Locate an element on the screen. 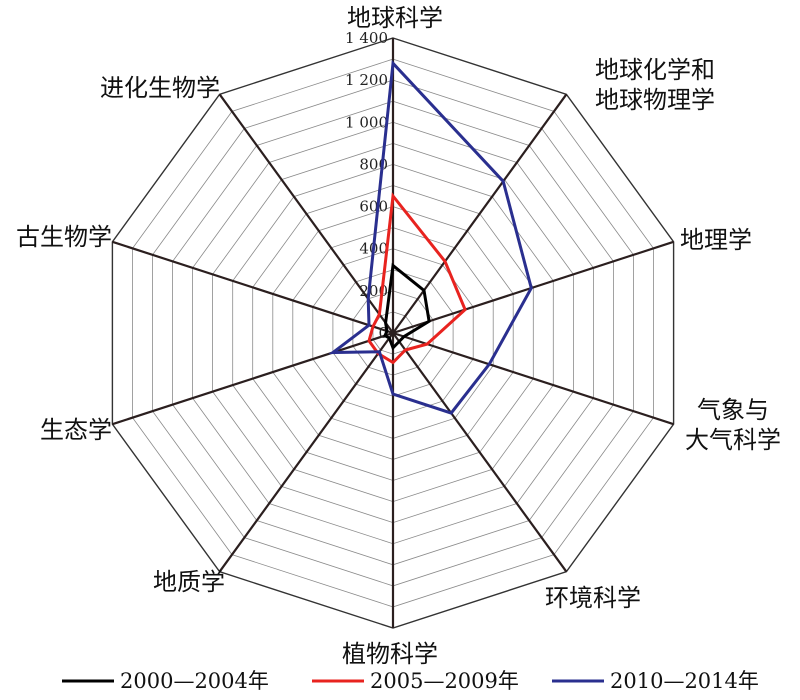 The height and width of the screenshot is (700, 800). radar-category-label: 地质学 is located at coordinates (189, 582).